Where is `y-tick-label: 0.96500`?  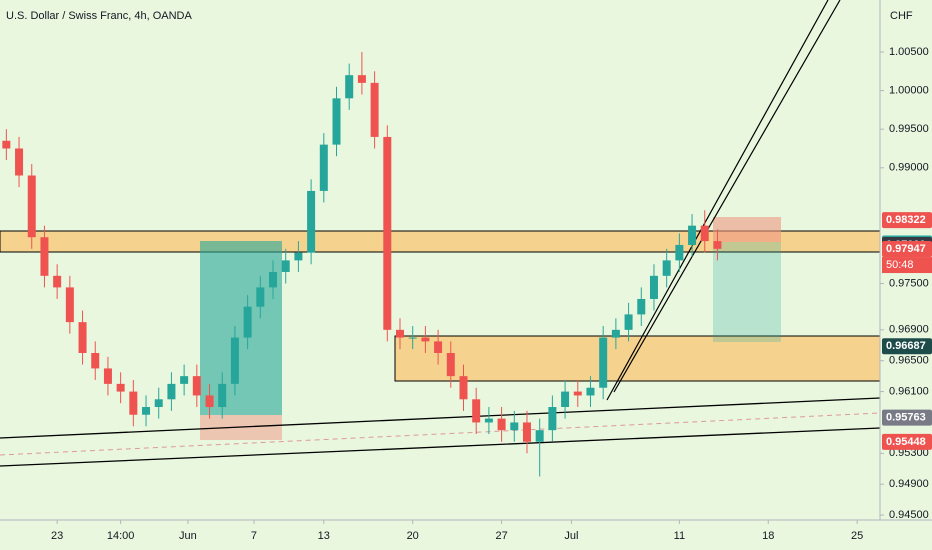 y-tick-label: 0.96500 is located at coordinates (909, 361).